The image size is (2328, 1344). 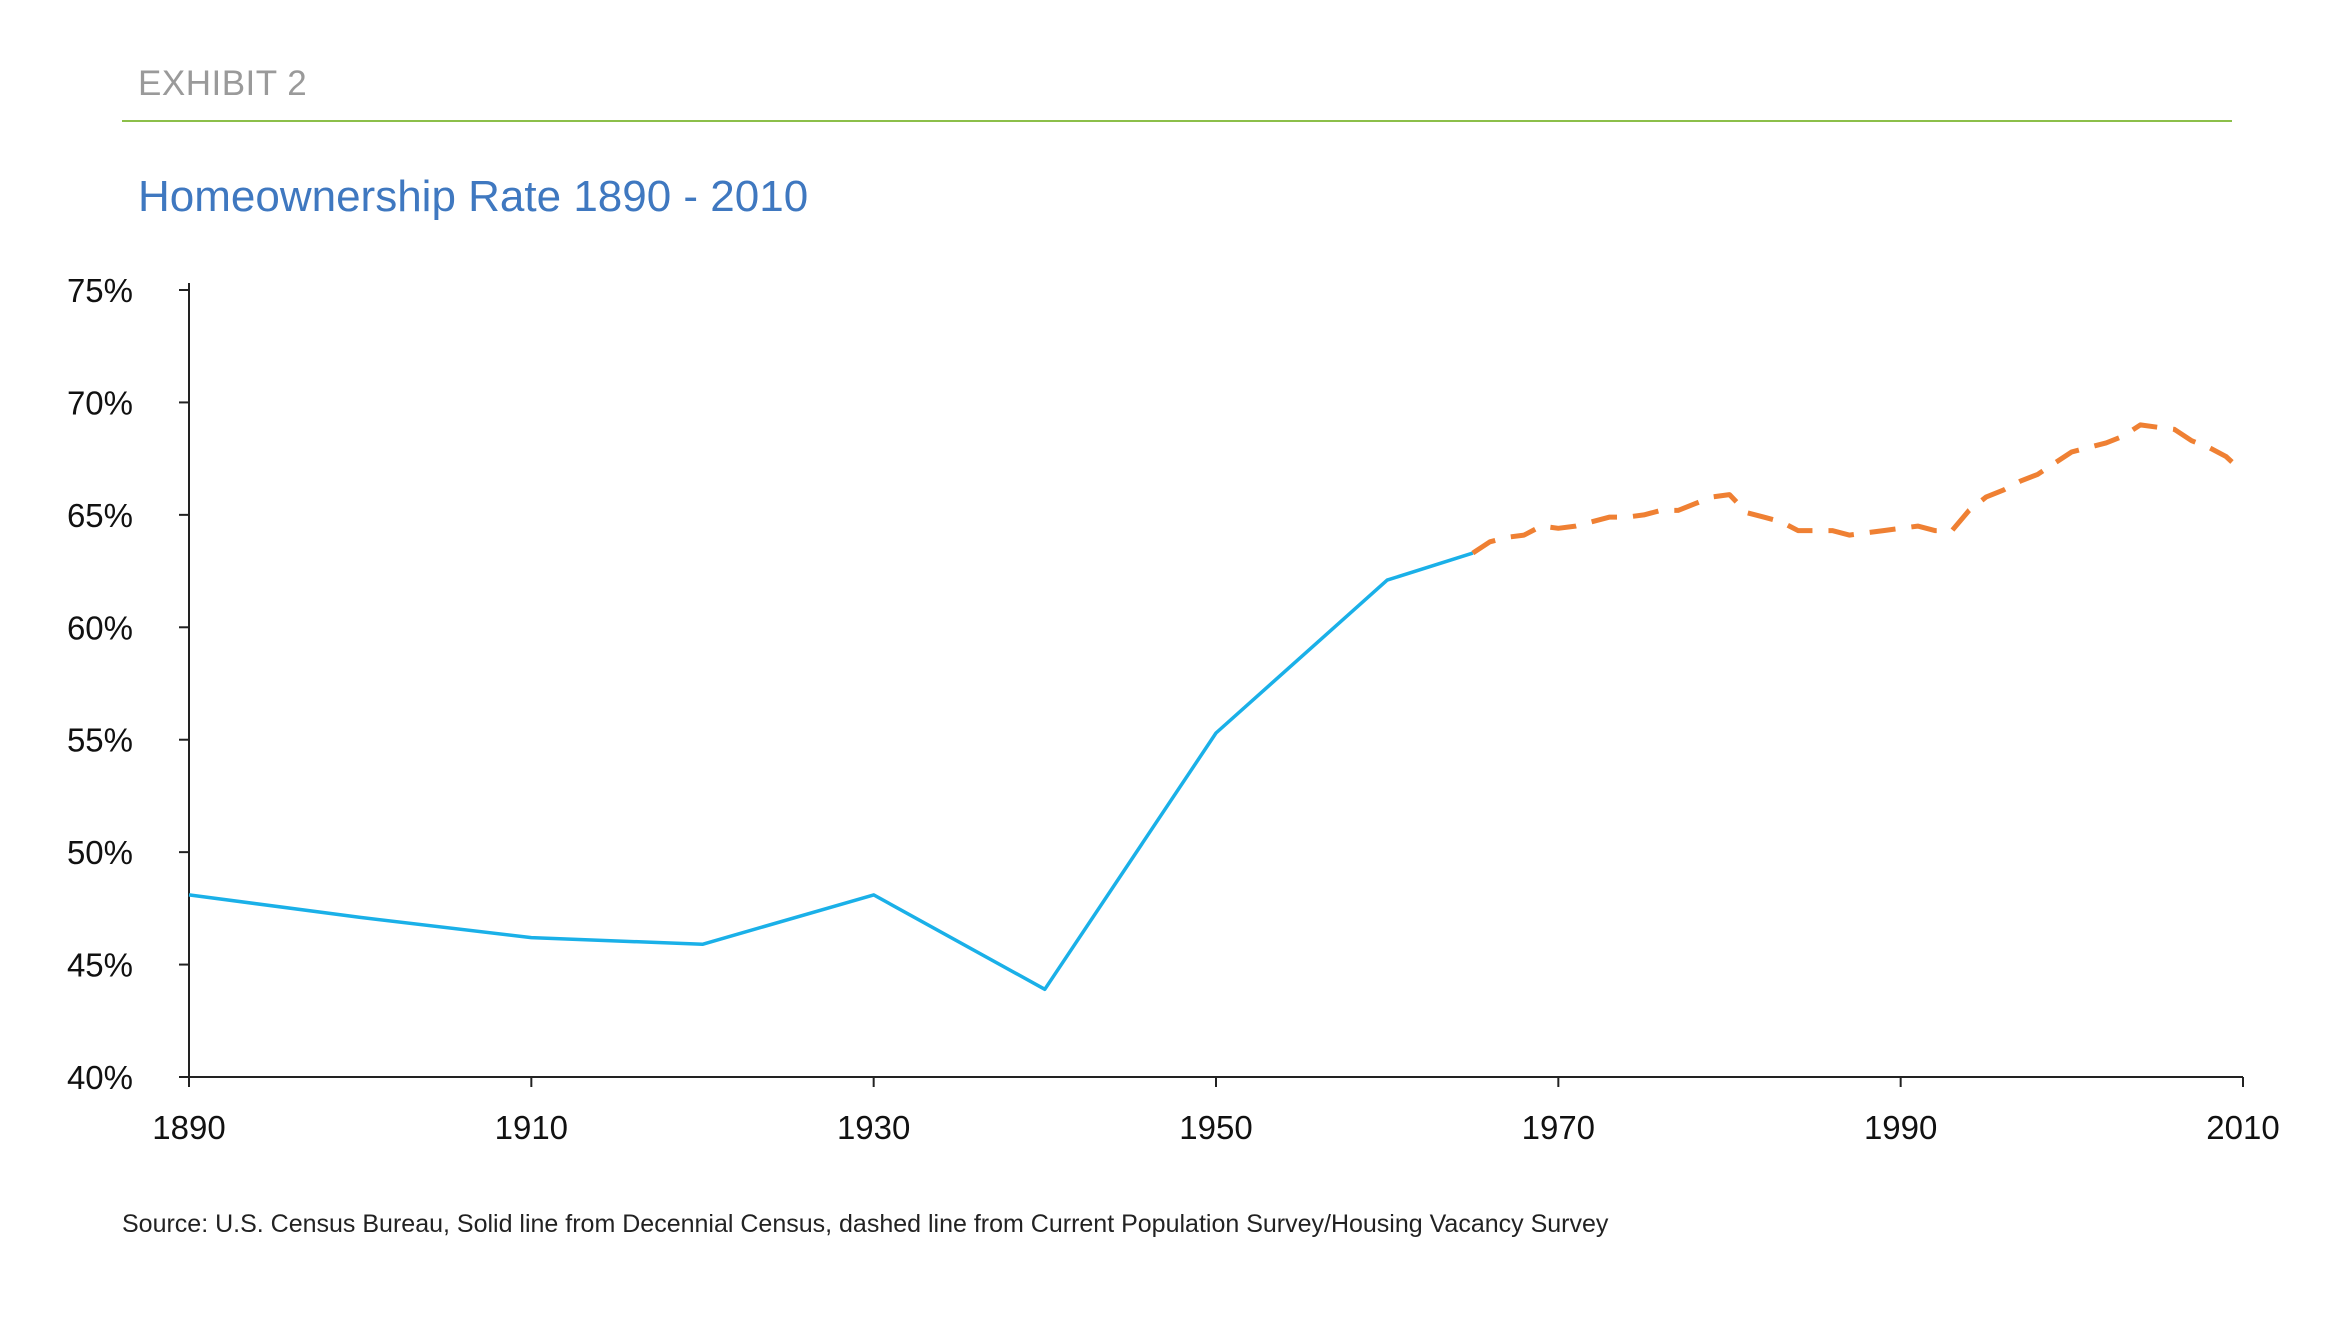 I want to click on y-tick-label: 70%, so click(x=100, y=402).